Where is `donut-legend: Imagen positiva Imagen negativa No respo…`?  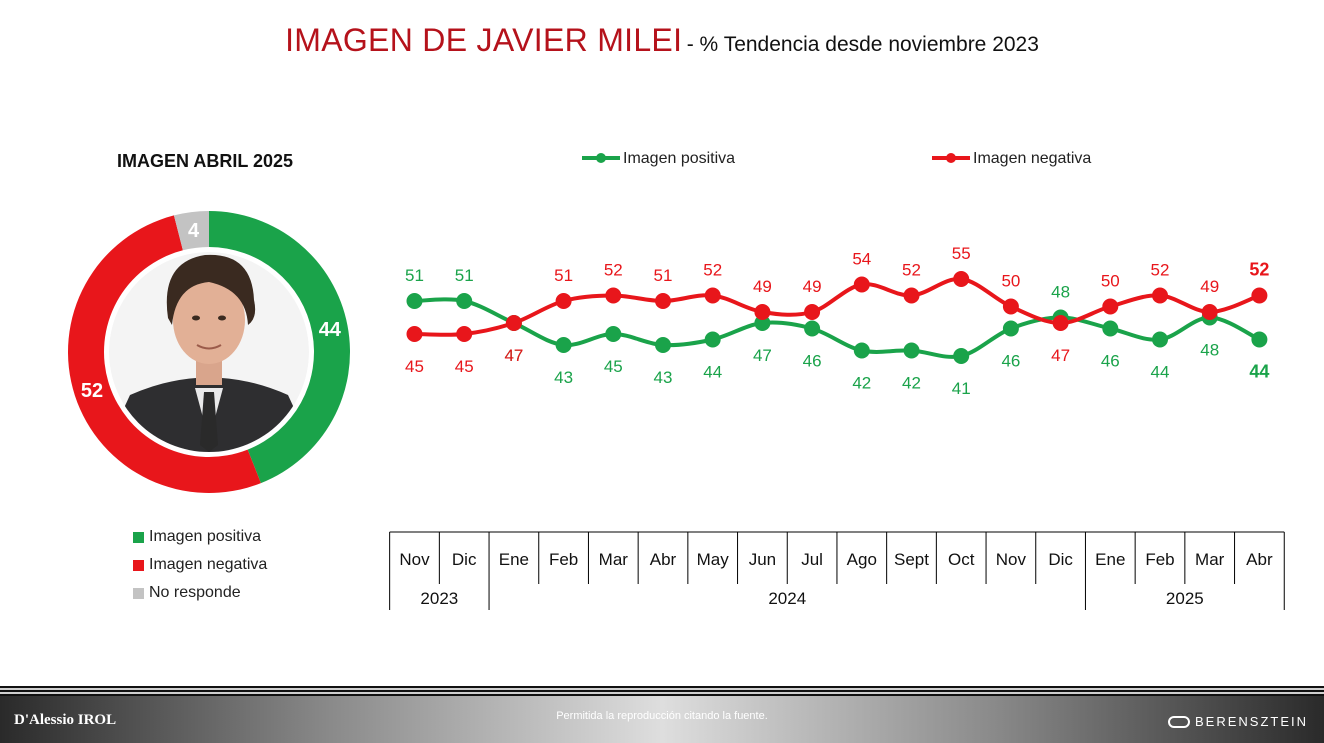
donut-legend: Imagen positiva Imagen negativa No respo… is located at coordinates (200, 565).